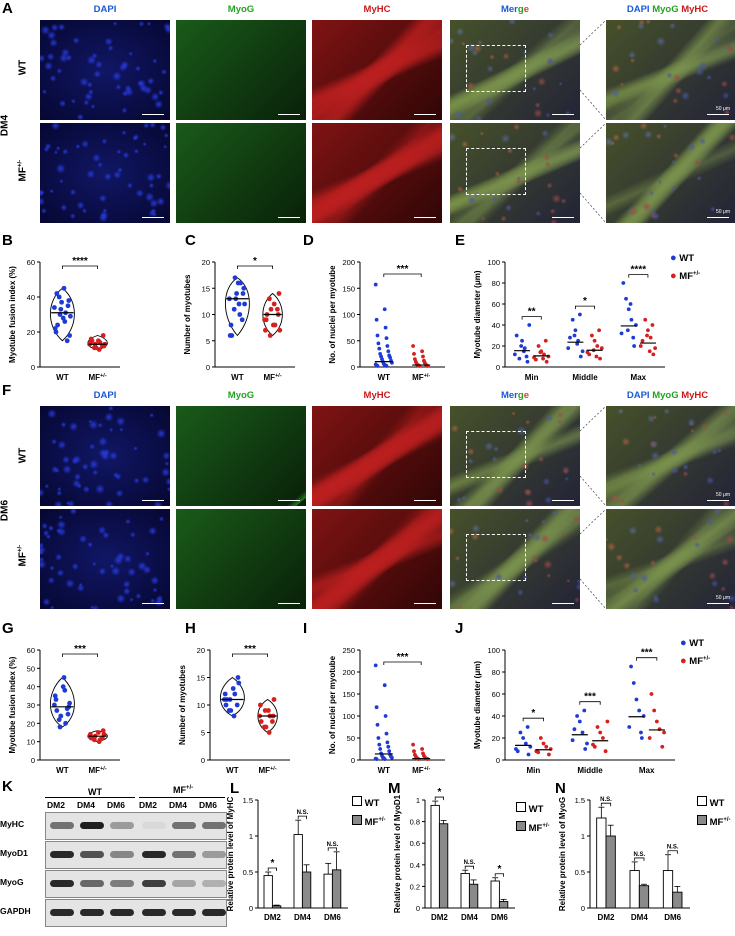  I want to click on x-tick-label: WT, so click(232, 770).